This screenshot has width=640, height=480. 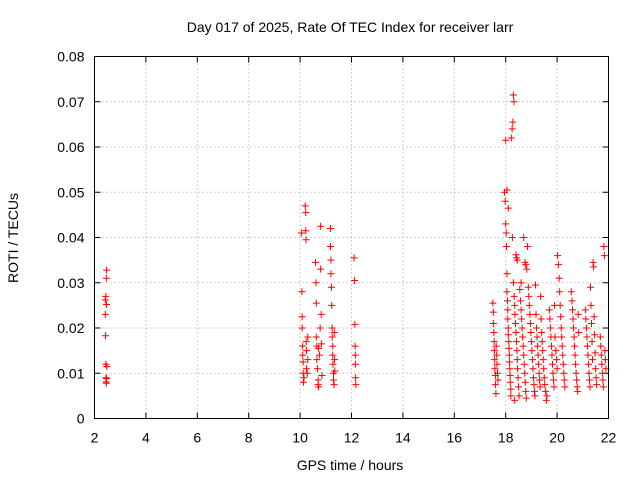 What do you see at coordinates (70, 192) in the screenshot?
I see `y-tick-label: 0.05` at bounding box center [70, 192].